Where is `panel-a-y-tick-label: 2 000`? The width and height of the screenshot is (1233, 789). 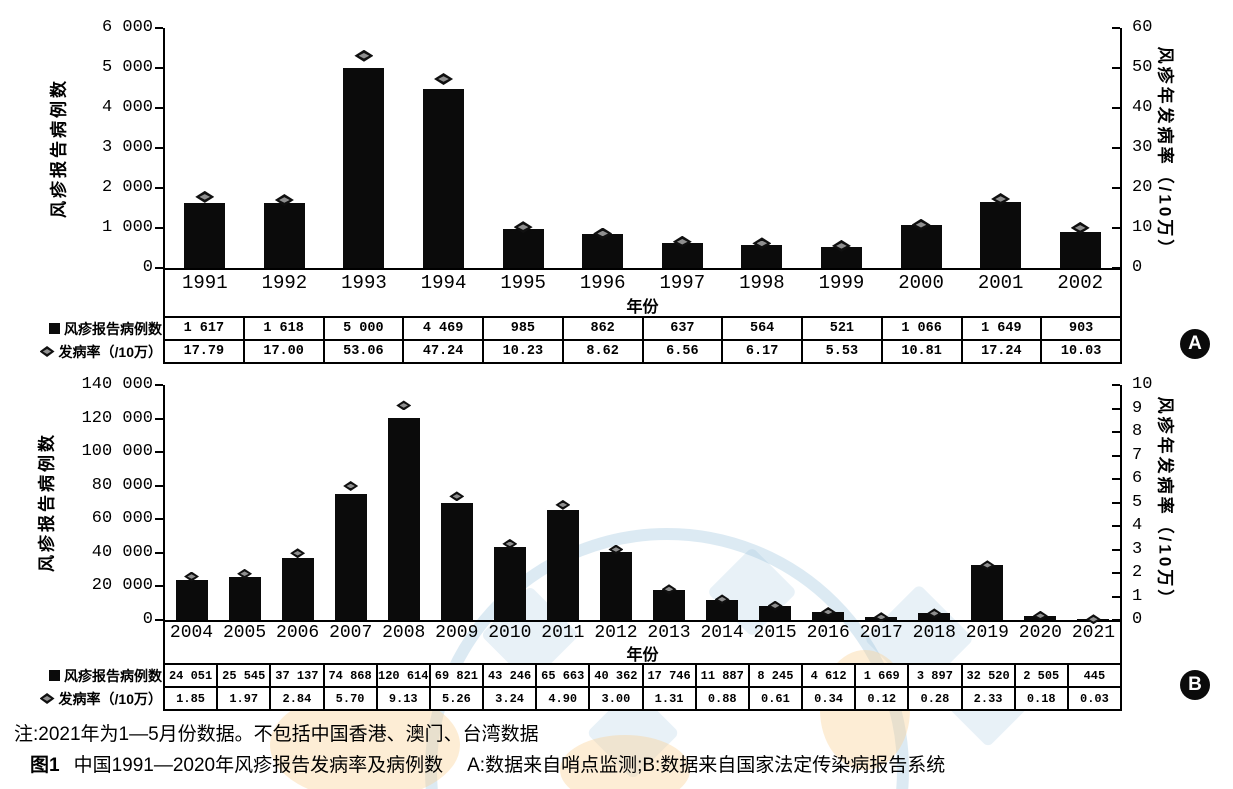
panel-a-y-tick-label: 2 000 is located at coordinates (127, 187).